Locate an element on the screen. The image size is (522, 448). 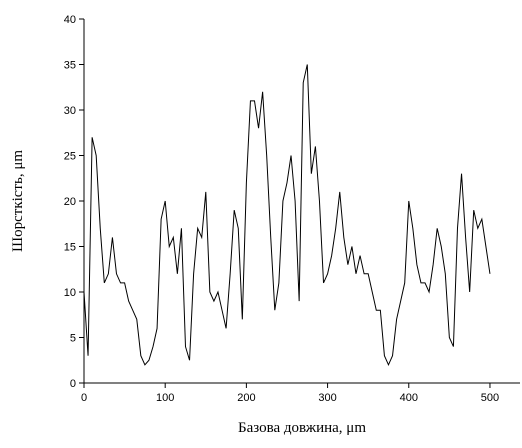
x-tick-label: 200 is located at coordinates (246, 398).